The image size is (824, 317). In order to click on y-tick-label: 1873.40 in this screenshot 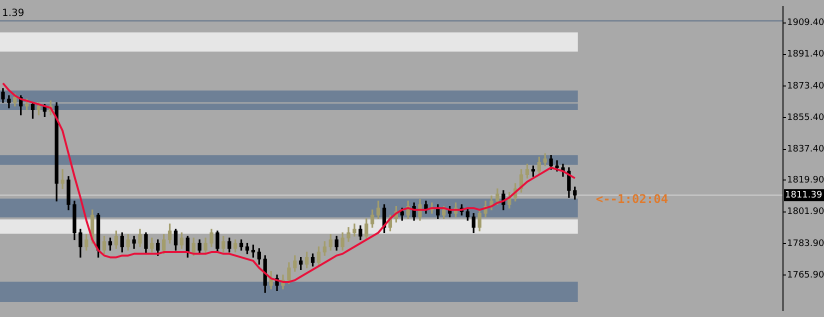, I will do `click(805, 86)`.